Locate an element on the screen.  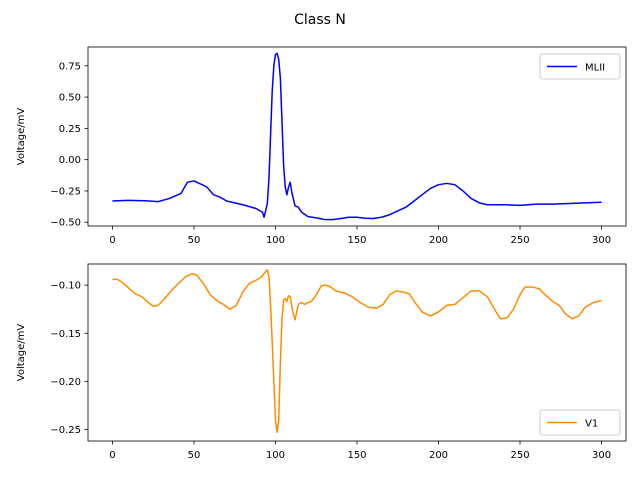
legend-label: V1 is located at coordinates (591, 424).